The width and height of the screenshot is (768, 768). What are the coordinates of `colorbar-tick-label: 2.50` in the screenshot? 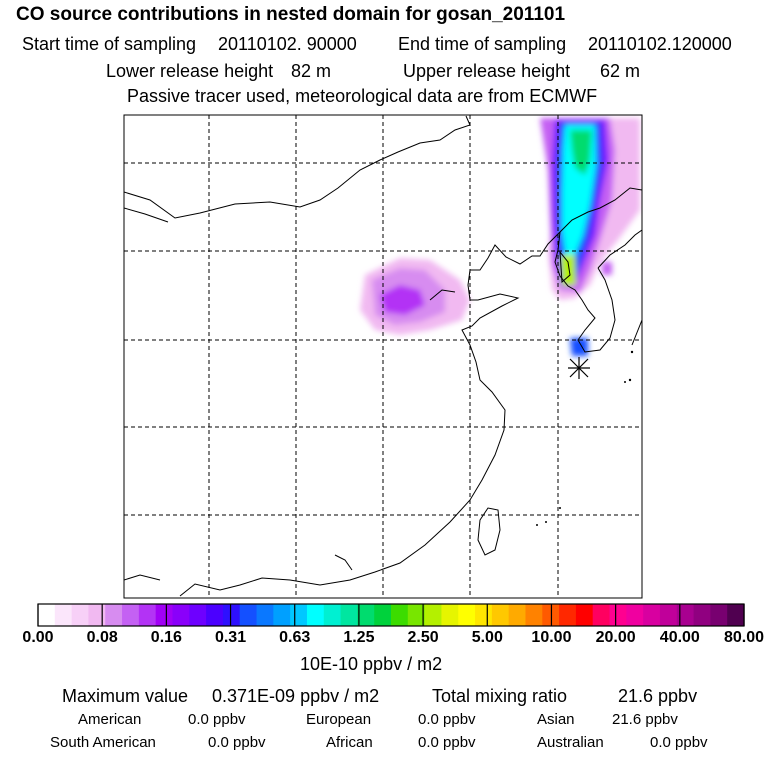 It's located at (423, 637).